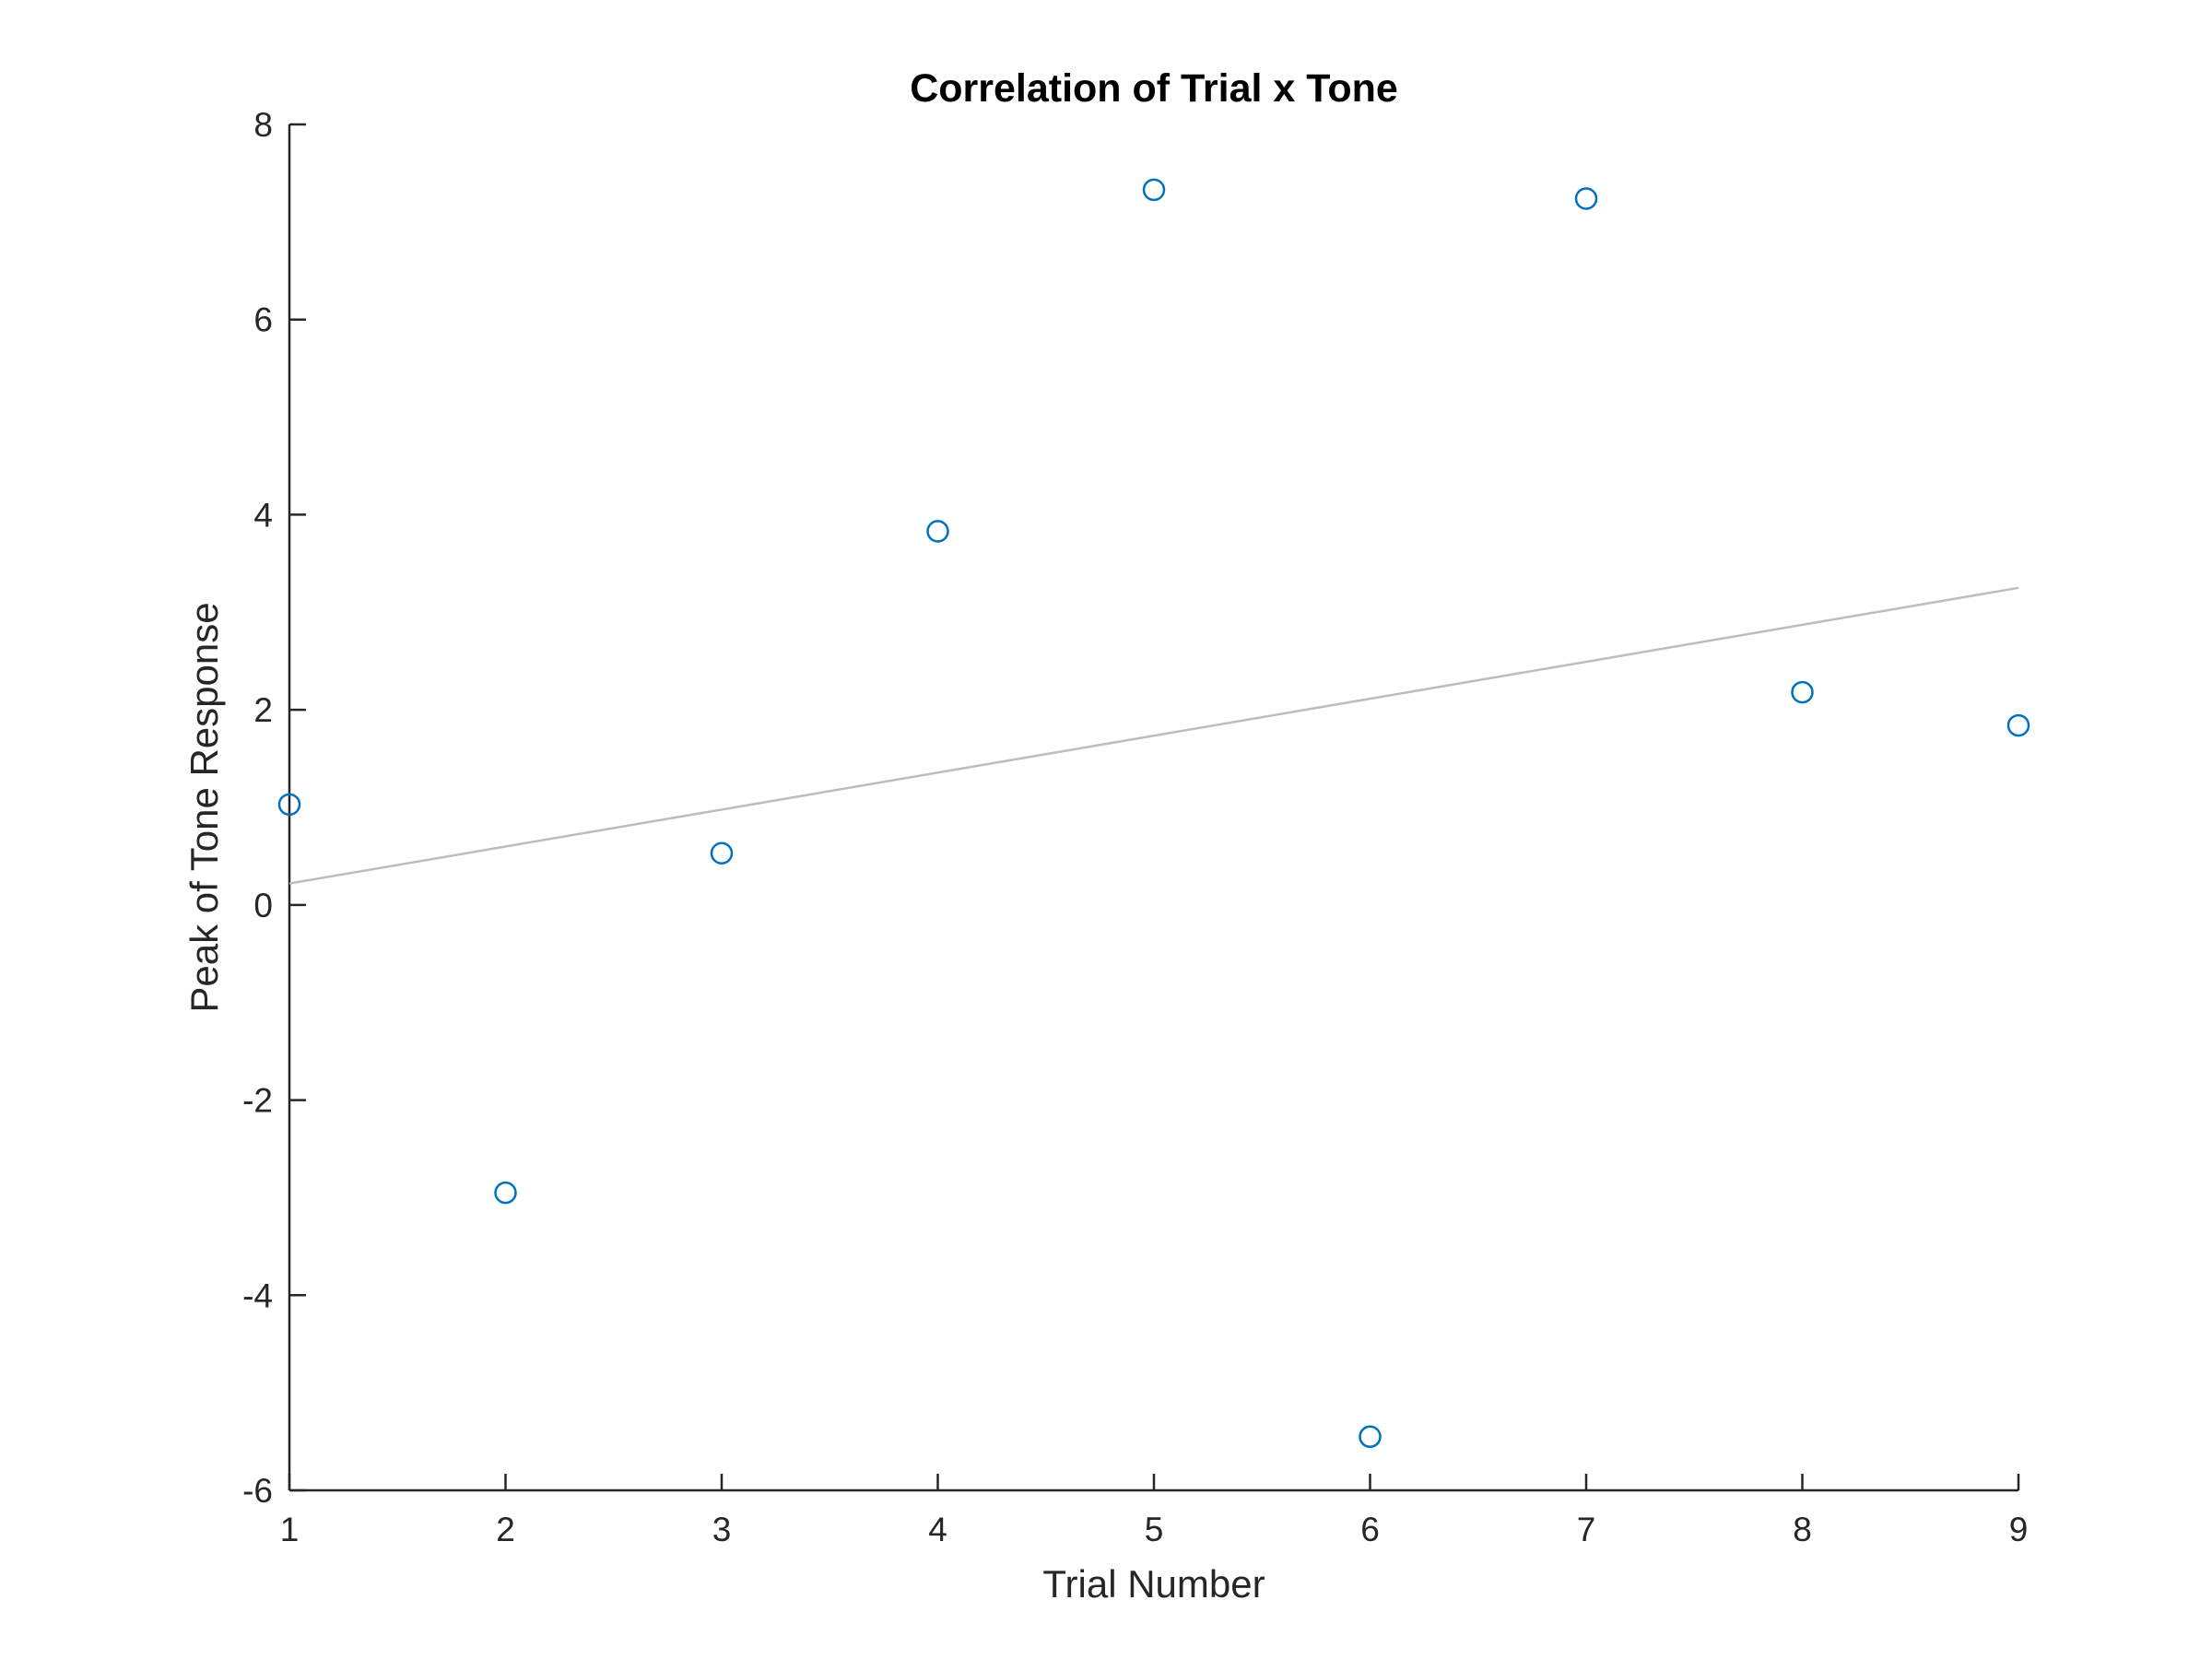  Describe the element at coordinates (1153, 1584) in the screenshot. I see `x-axis-title: Trial Number` at that location.